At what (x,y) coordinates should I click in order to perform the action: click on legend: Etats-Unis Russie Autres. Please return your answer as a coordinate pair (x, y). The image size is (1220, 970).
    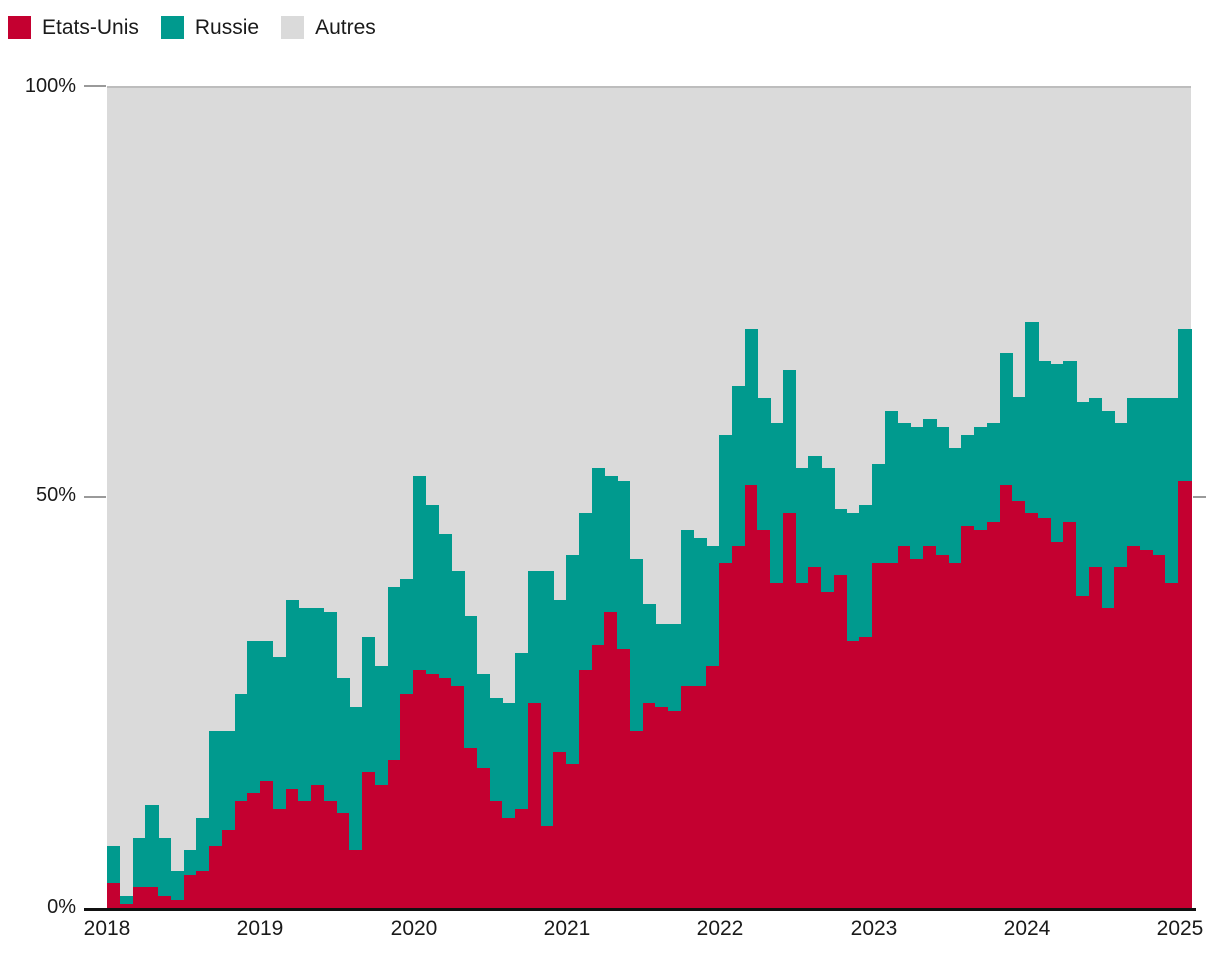
    Looking at the image, I should click on (203, 27).